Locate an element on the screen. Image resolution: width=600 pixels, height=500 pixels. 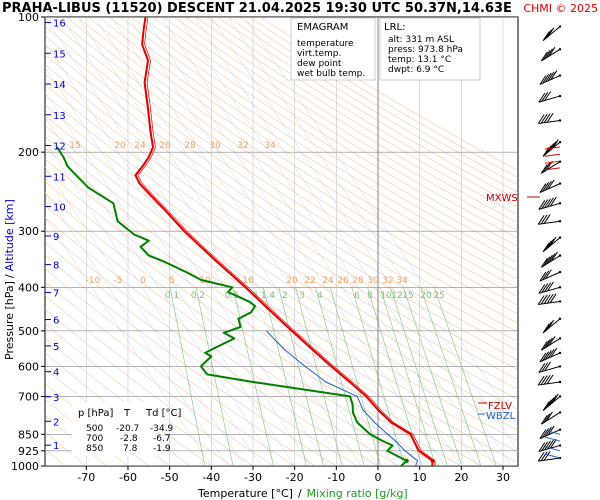
theta-label: 16 is located at coordinates (248, 281).